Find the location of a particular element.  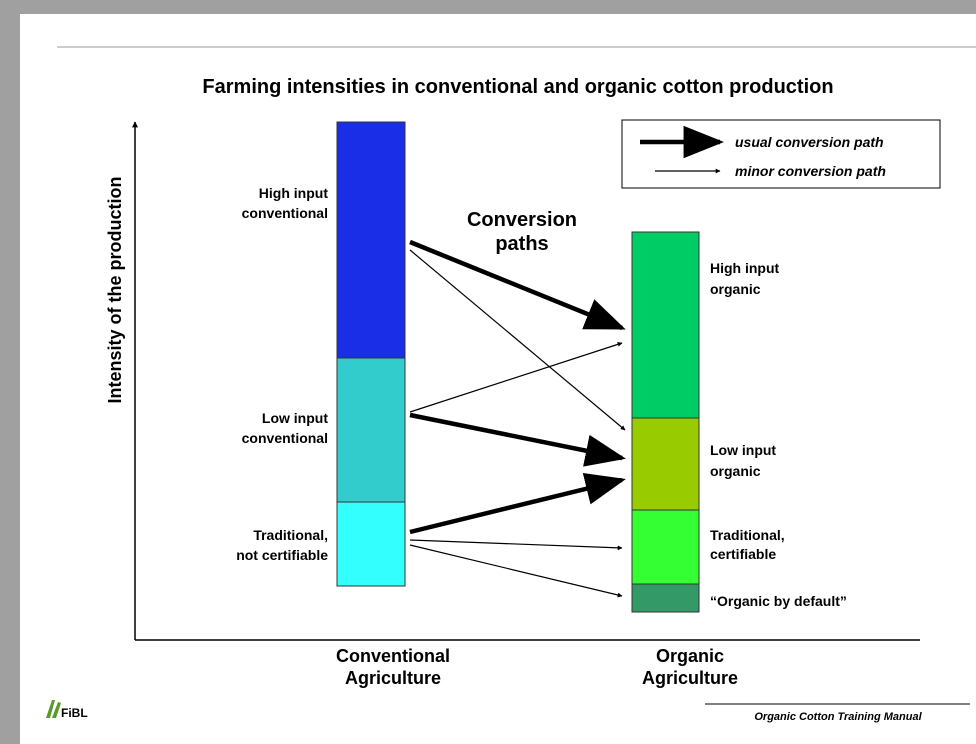

line: Organic is located at coordinates (690, 656).